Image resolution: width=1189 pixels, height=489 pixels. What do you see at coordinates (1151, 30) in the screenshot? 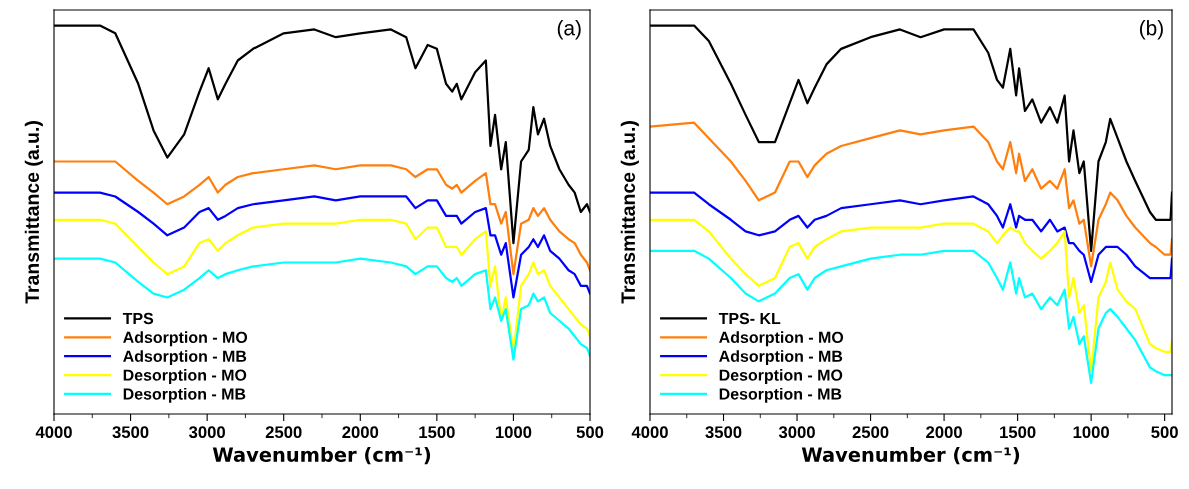
I see `annotation: (b)` at bounding box center [1151, 30].